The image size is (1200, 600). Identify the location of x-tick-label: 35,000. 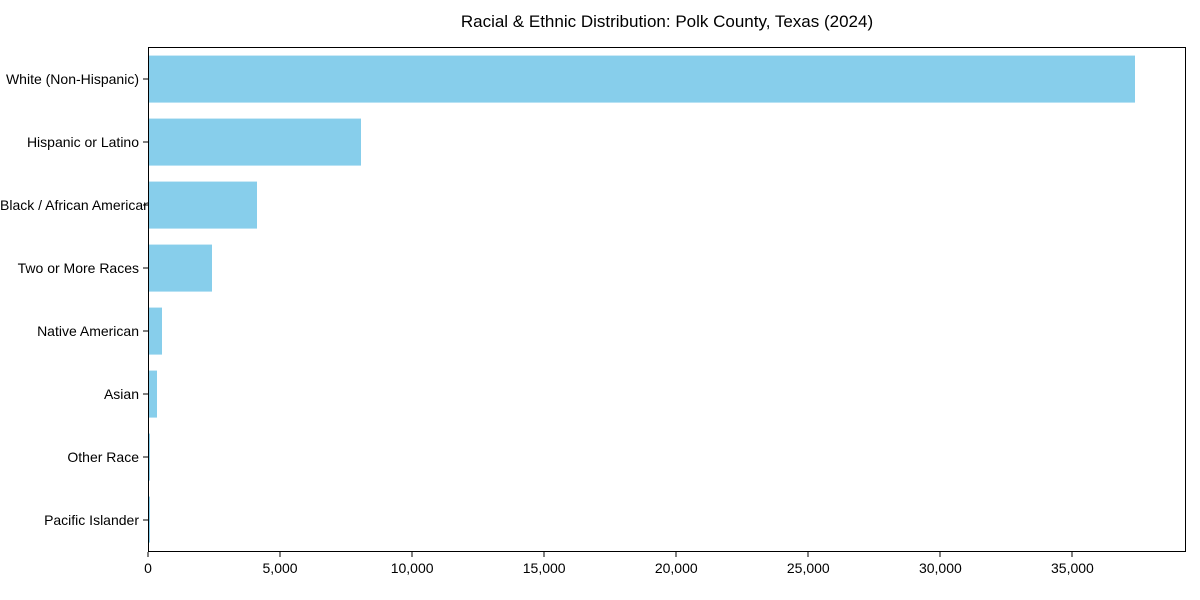
(1072, 568).